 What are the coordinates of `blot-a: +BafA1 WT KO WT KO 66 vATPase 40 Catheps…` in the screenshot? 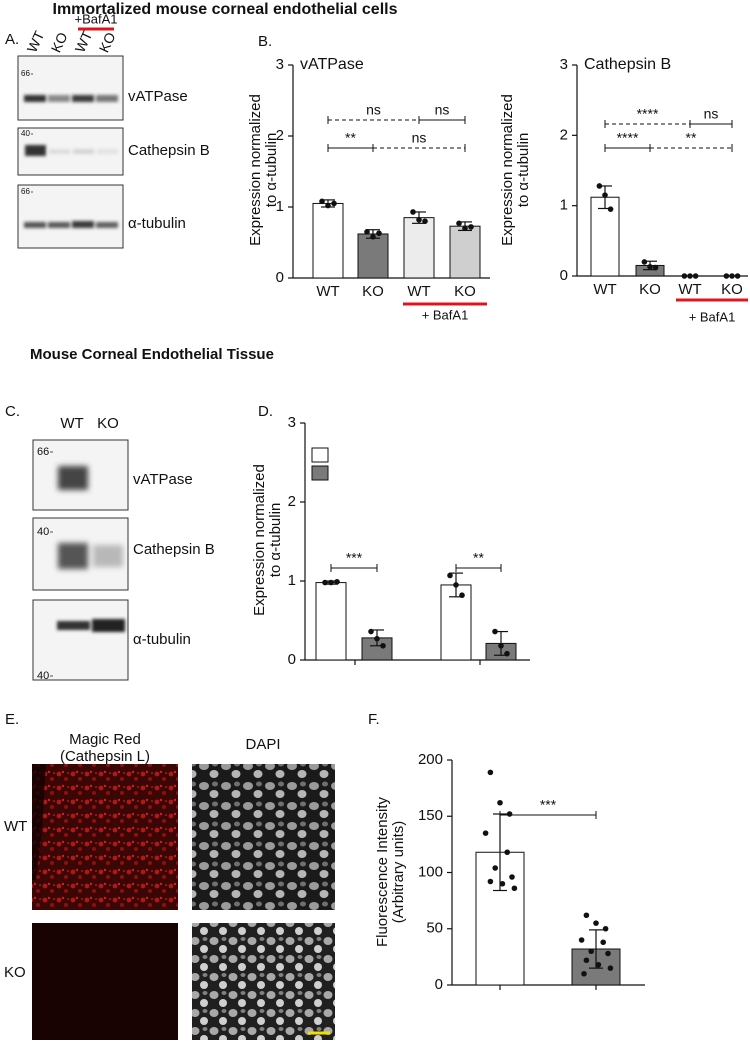 It's located at (113, 130).